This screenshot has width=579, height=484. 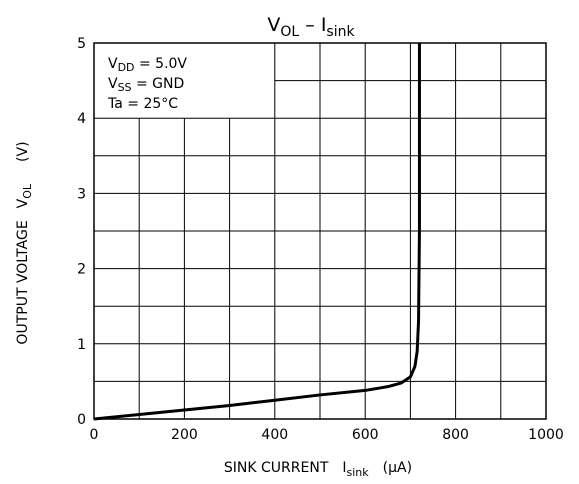 I want to click on x-tick-label: 200, so click(x=184, y=435).